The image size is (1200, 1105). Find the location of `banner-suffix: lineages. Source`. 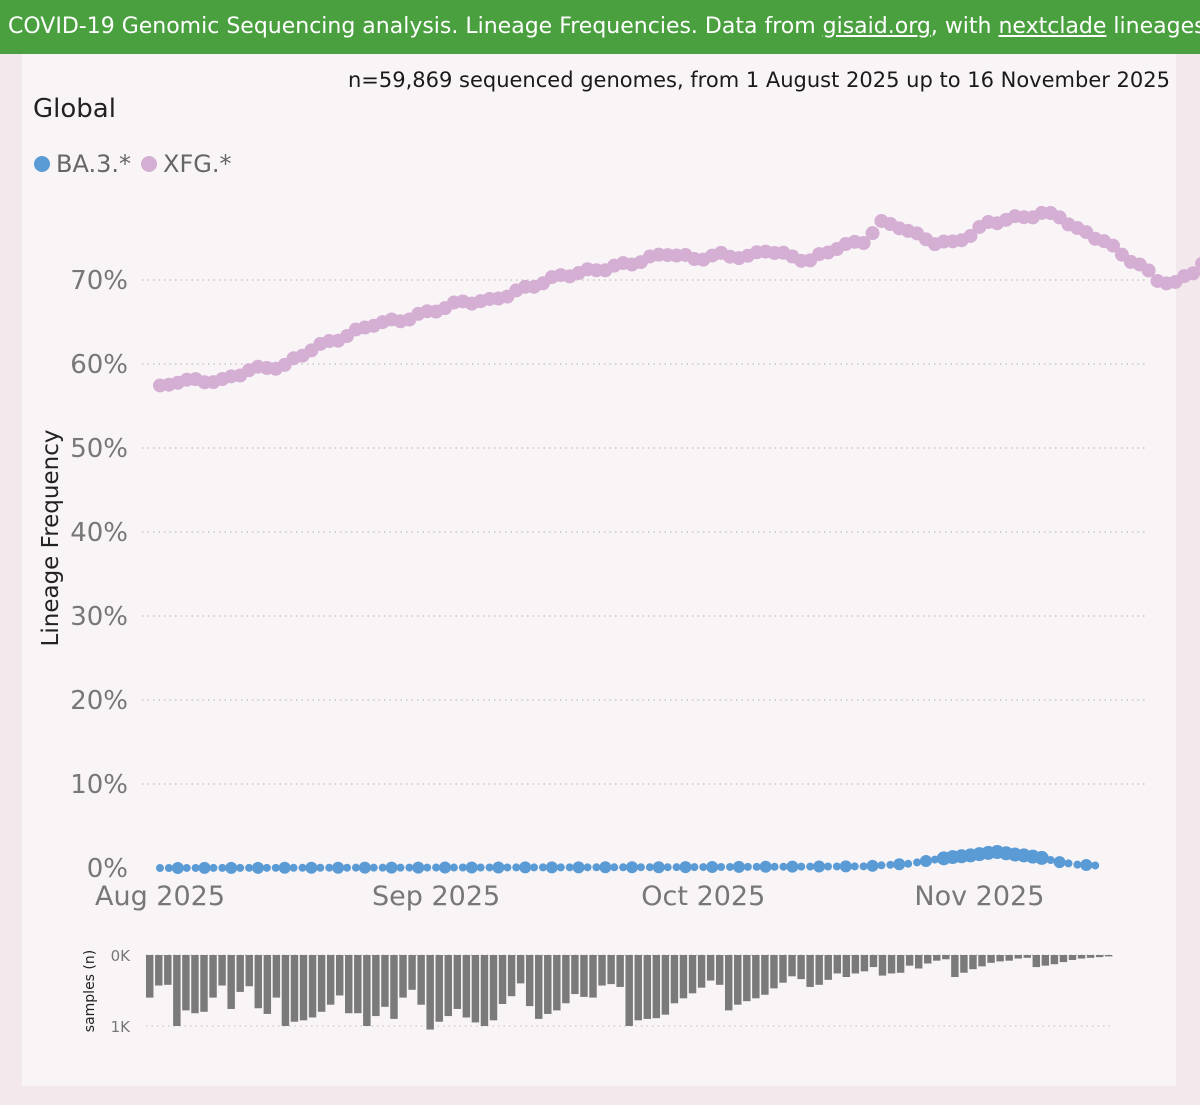

banner-suffix: lineages. Source is located at coordinates (1156, 26).